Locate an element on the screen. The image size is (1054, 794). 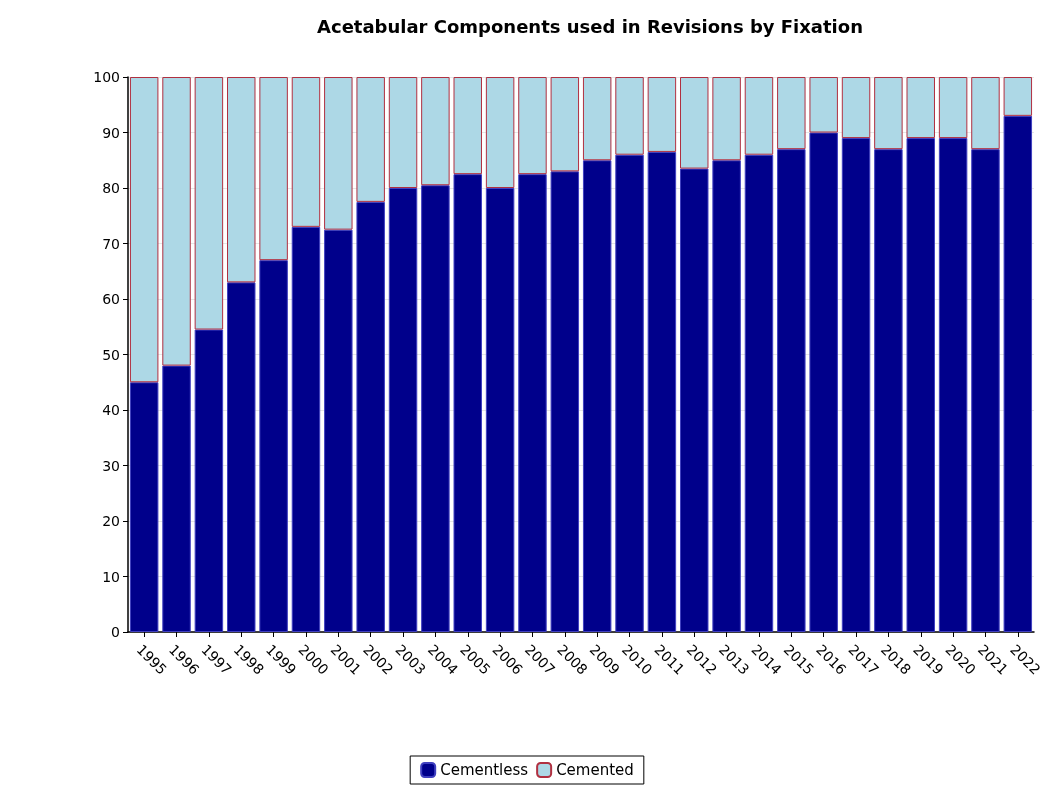
y-tick-label: 90 is located at coordinates (111, 132).